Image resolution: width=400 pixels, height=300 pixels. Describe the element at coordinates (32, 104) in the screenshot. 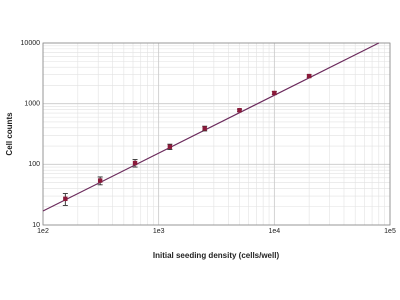

I see `y-tick-label: 1000` at that location.